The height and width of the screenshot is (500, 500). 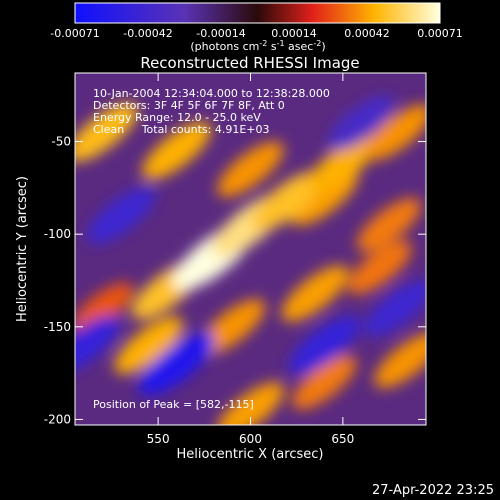 What do you see at coordinates (61, 142) in the screenshot?
I see `y-tick-label: -50` at bounding box center [61, 142].